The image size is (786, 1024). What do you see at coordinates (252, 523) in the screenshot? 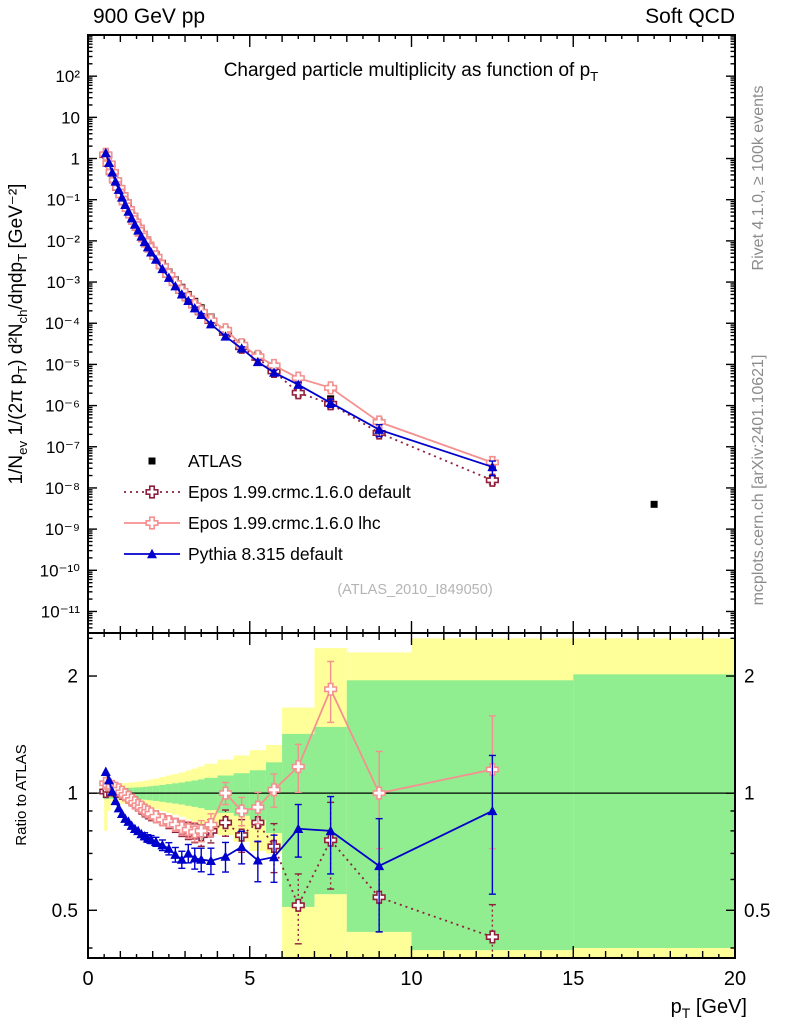
I see `legend-entry: Epos 1.99.crmc.1.6.0 lhc` at bounding box center [252, 523].